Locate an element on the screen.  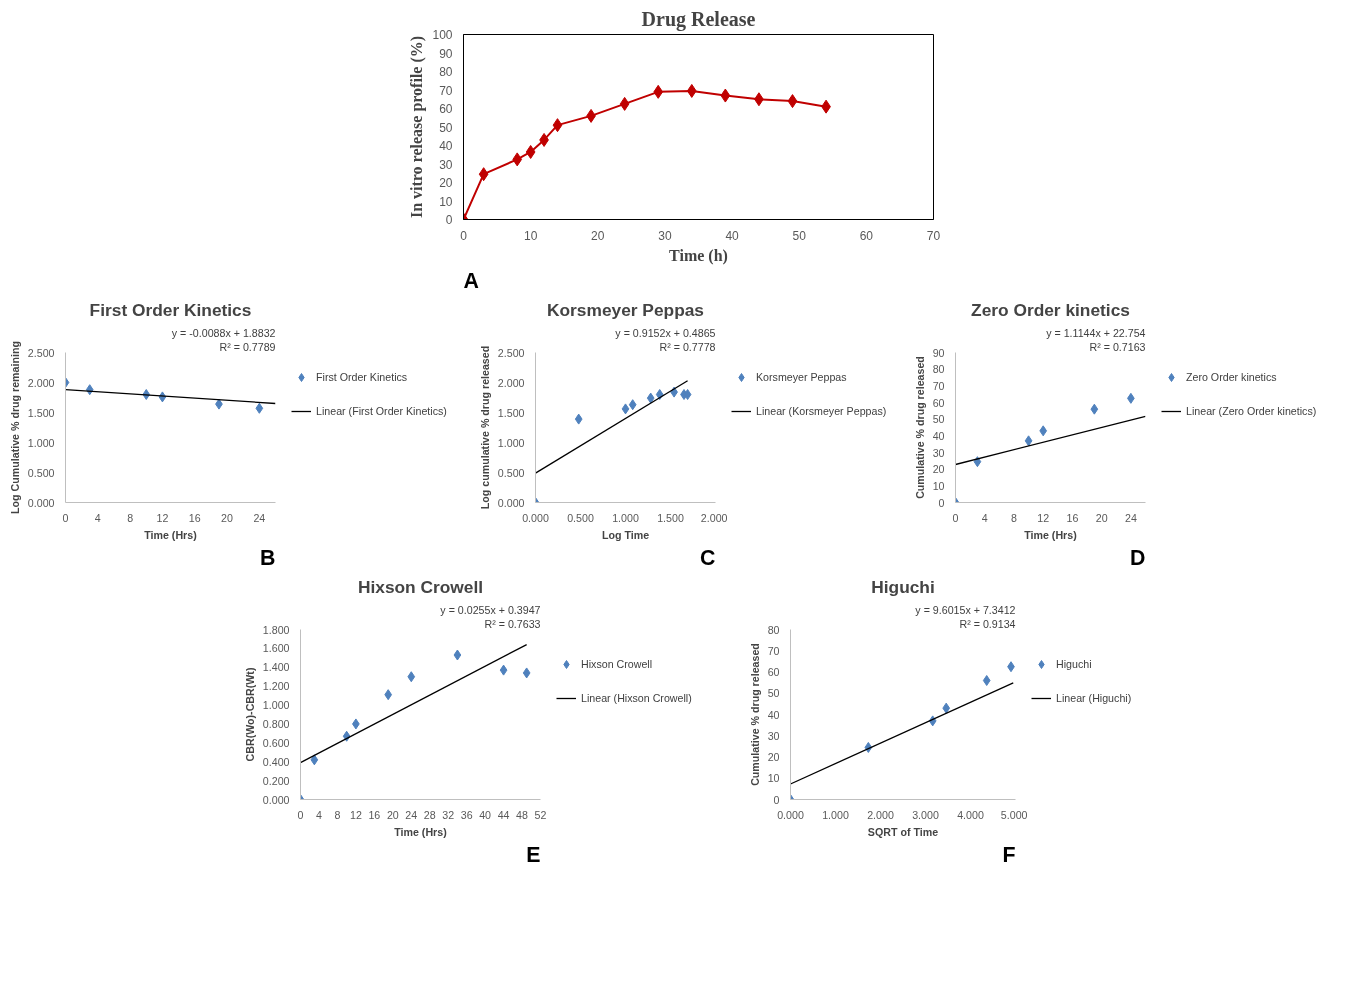
annotation: R² = 0.9134 is located at coordinates (987, 623).